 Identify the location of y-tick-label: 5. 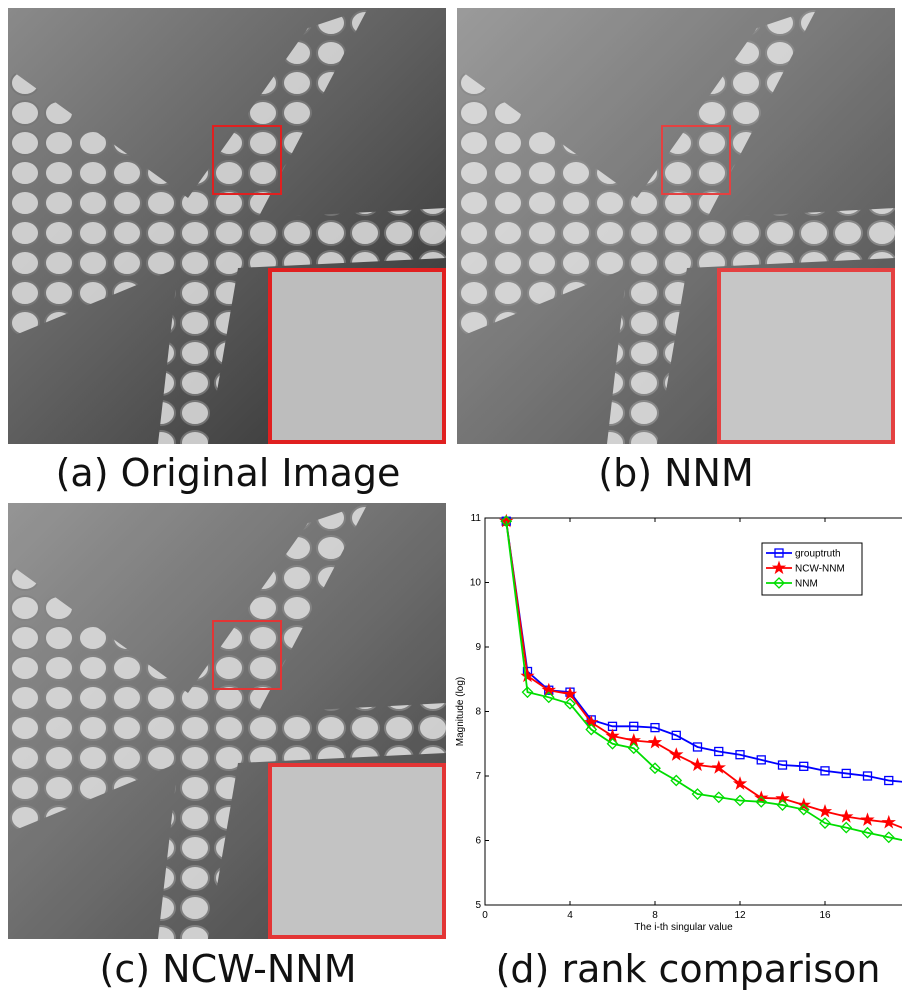
(478, 905).